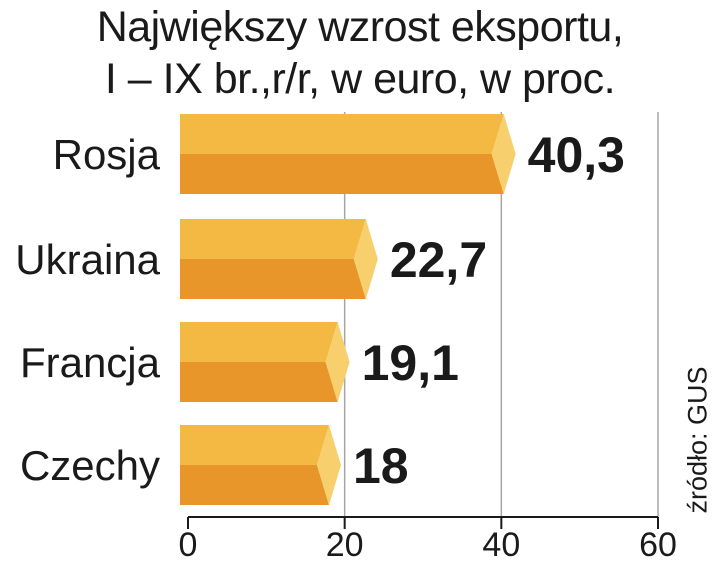 Image resolution: width=720 pixels, height=564 pixels. What do you see at coordinates (90, 362) in the screenshot?
I see `category-label: Francja` at bounding box center [90, 362].